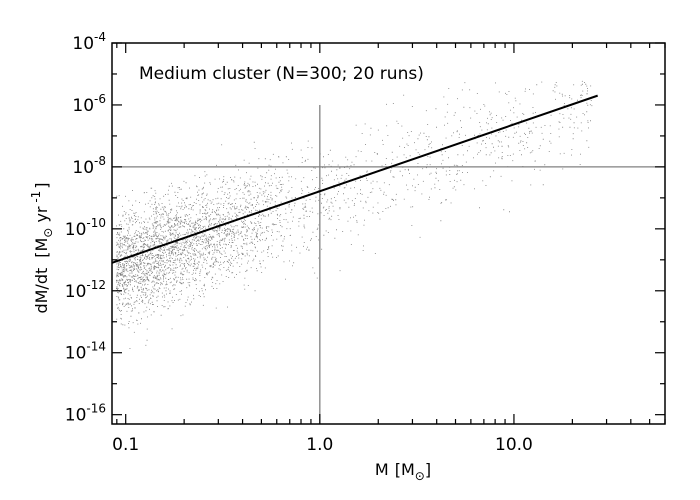 This screenshot has height=500, width=700. What do you see at coordinates (85, 290) in the screenshot?
I see `y-tick-label: 10⁻¹²` at bounding box center [85, 290].